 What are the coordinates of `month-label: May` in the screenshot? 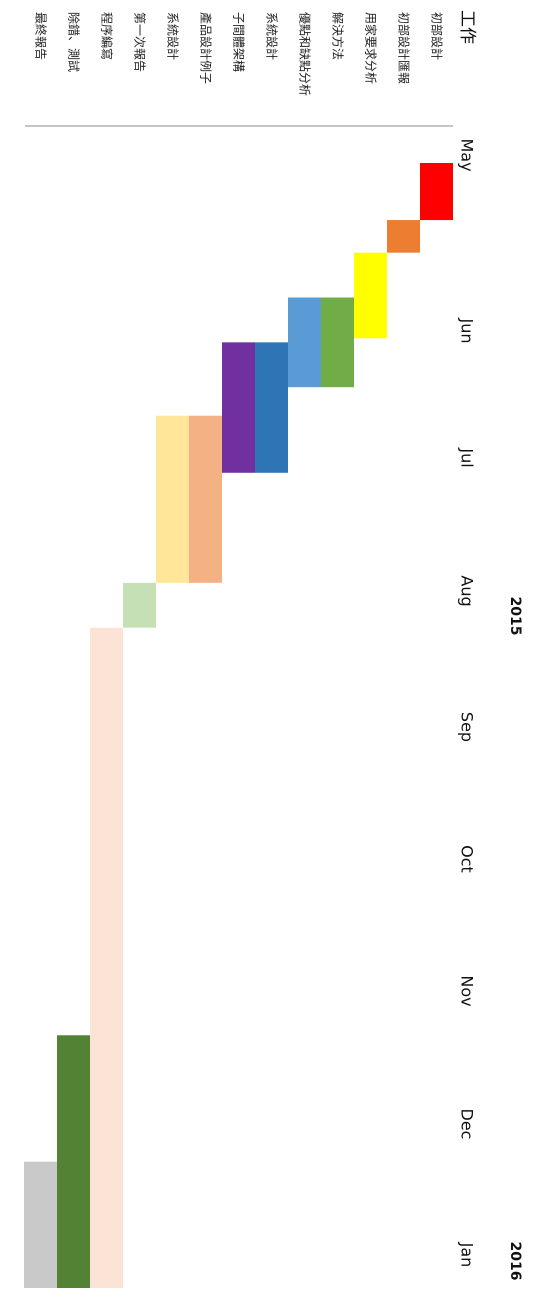 It's located at (467, 154).